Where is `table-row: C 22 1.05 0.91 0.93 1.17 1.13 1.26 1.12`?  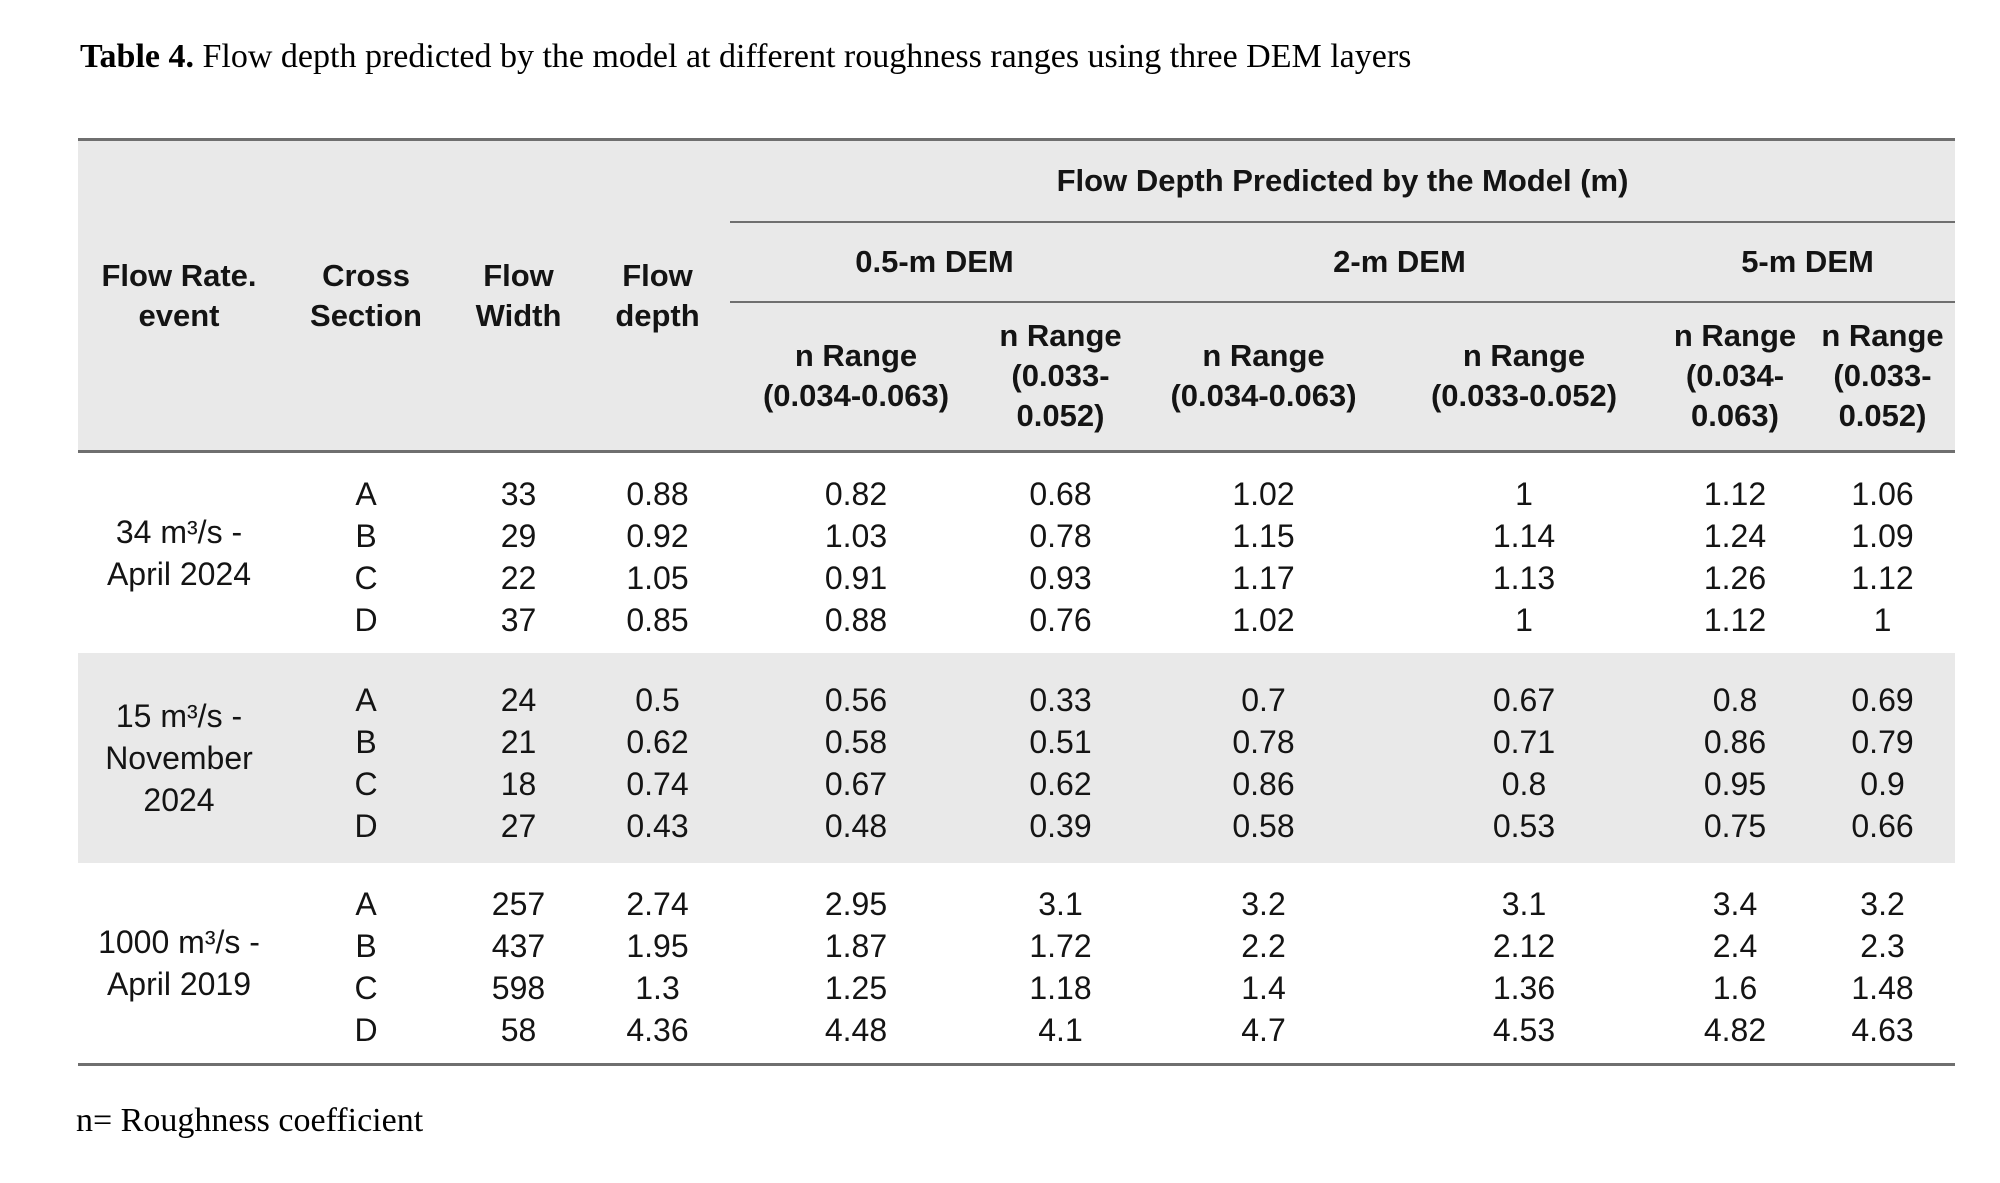 table-row: C 22 1.05 0.91 0.93 1.17 1.13 1.26 1.12 is located at coordinates (1016, 578).